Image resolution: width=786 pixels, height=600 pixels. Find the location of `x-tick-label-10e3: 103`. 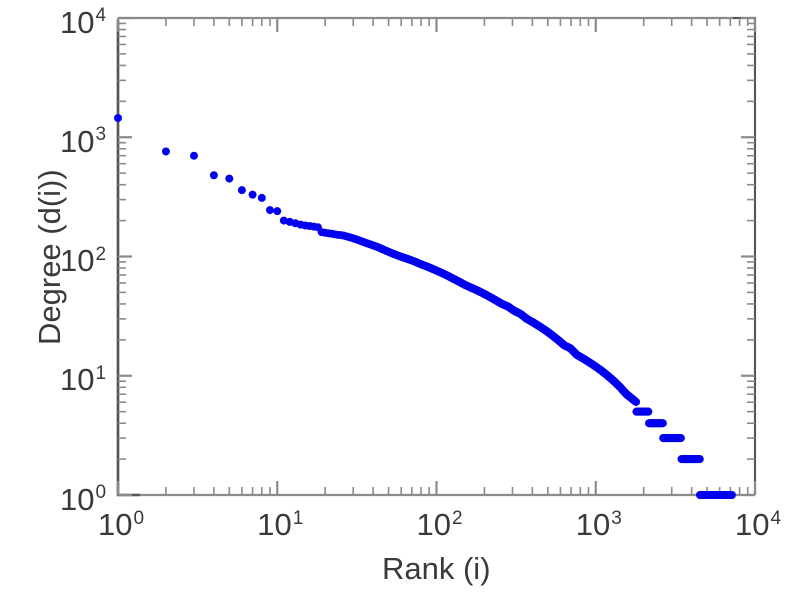

x-tick-label-10e3: 103 is located at coordinates (598, 524).